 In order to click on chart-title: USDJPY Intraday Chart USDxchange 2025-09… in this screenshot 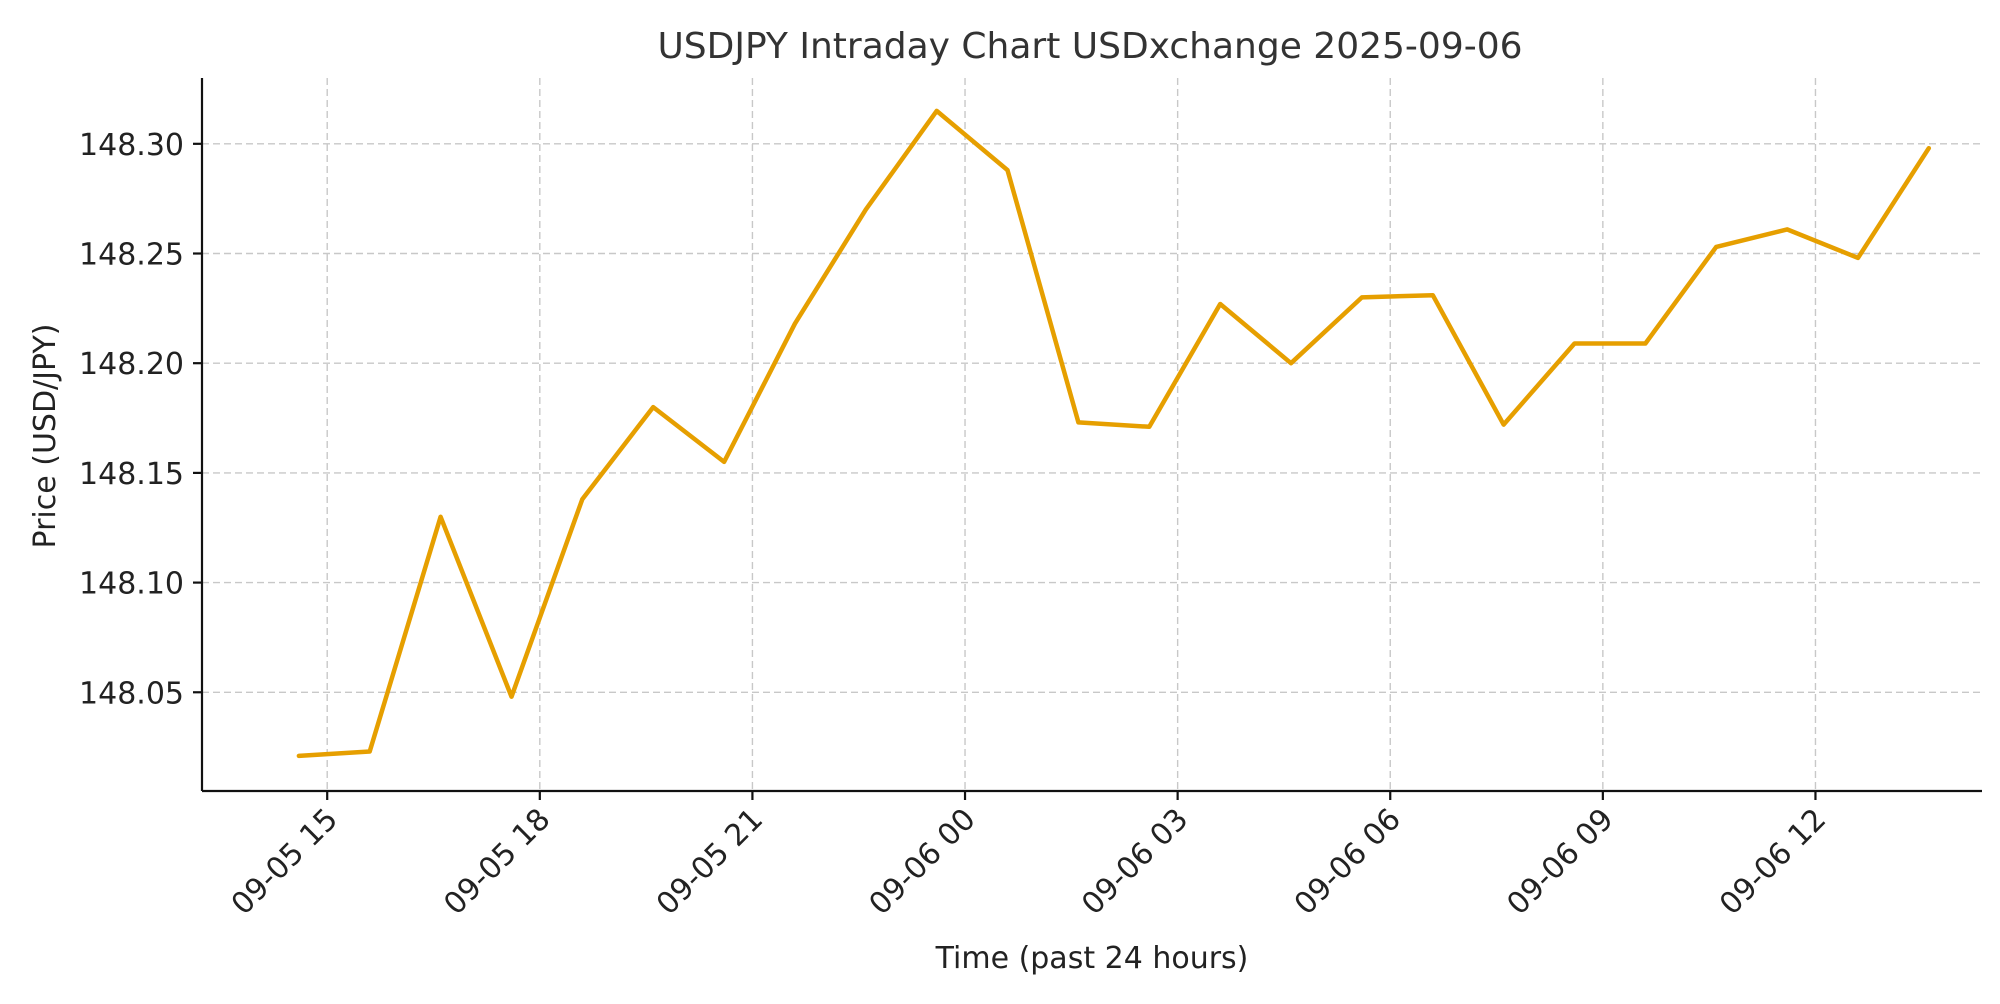, I will do `click(1089, 46)`.